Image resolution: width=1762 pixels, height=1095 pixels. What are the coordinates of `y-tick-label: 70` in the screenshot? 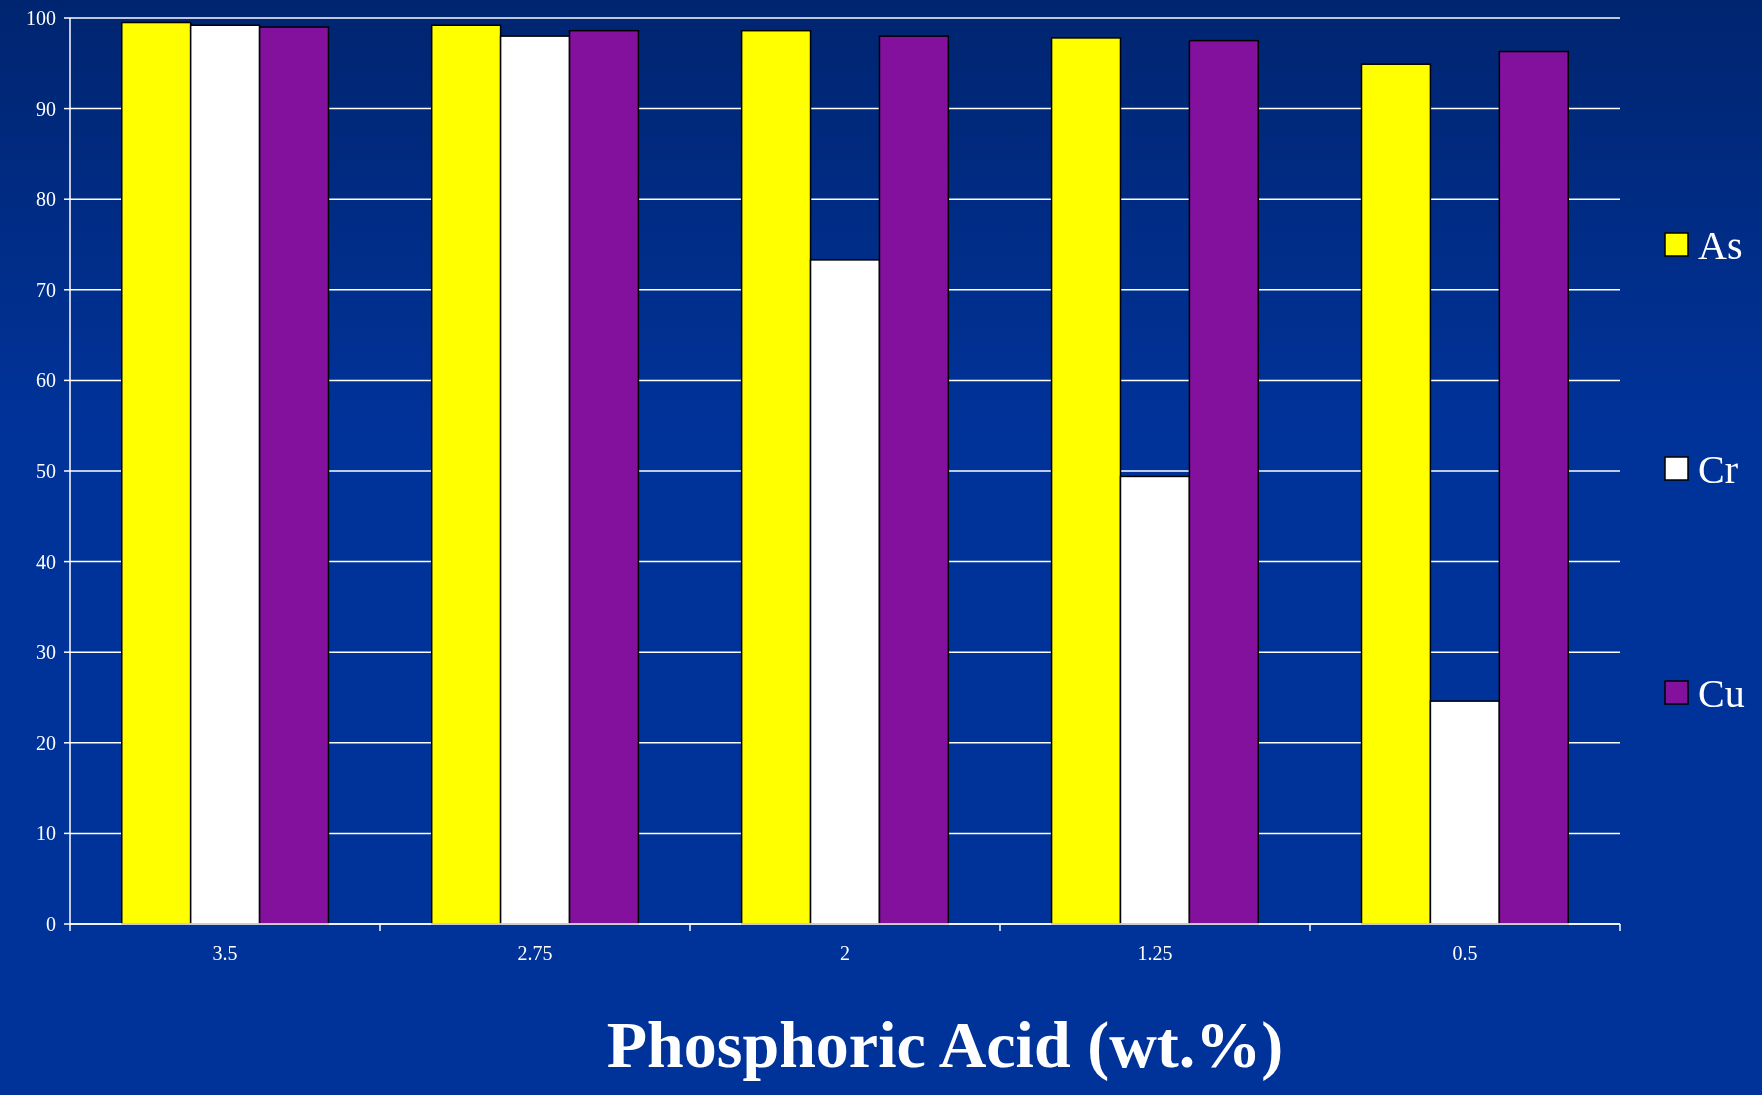 It's located at (46, 289).